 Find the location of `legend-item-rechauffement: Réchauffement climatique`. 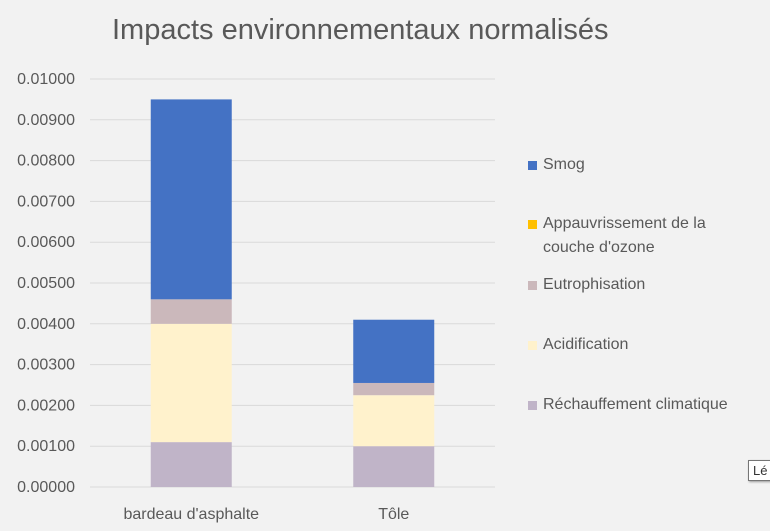

legend-item-rechauffement: Réchauffement climatique is located at coordinates (648, 405).